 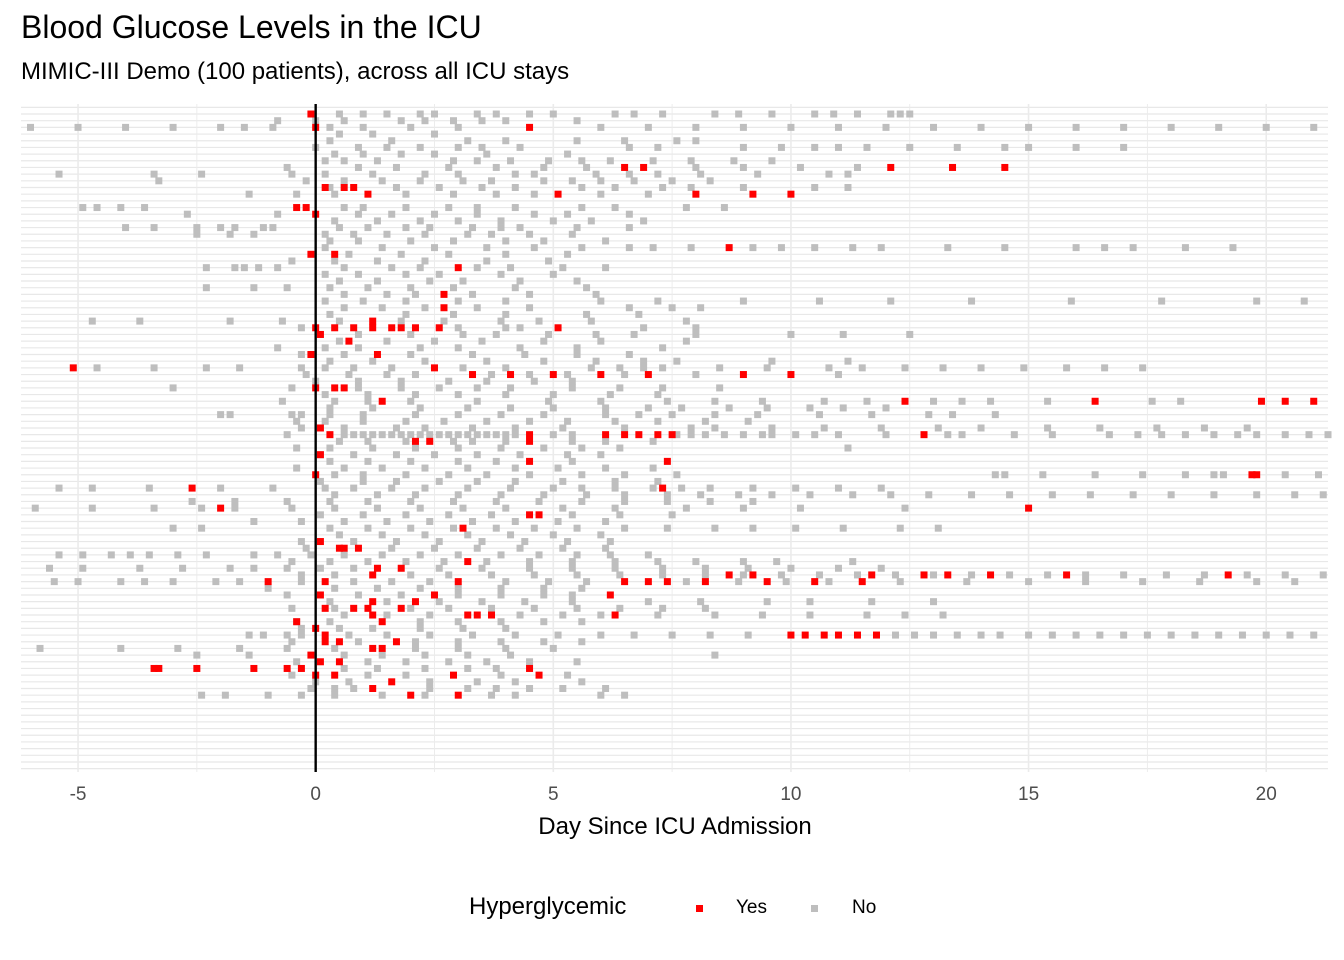 What do you see at coordinates (864, 907) in the screenshot?
I see `legend-label-no: No` at bounding box center [864, 907].